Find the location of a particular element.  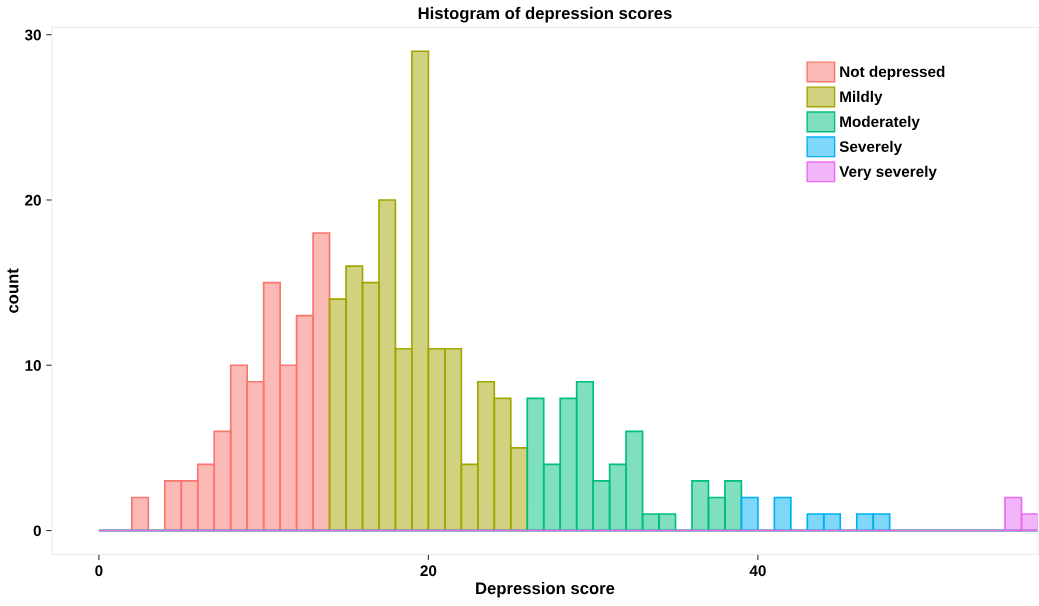

x-axis-title: Depression score is located at coordinates (545, 589).